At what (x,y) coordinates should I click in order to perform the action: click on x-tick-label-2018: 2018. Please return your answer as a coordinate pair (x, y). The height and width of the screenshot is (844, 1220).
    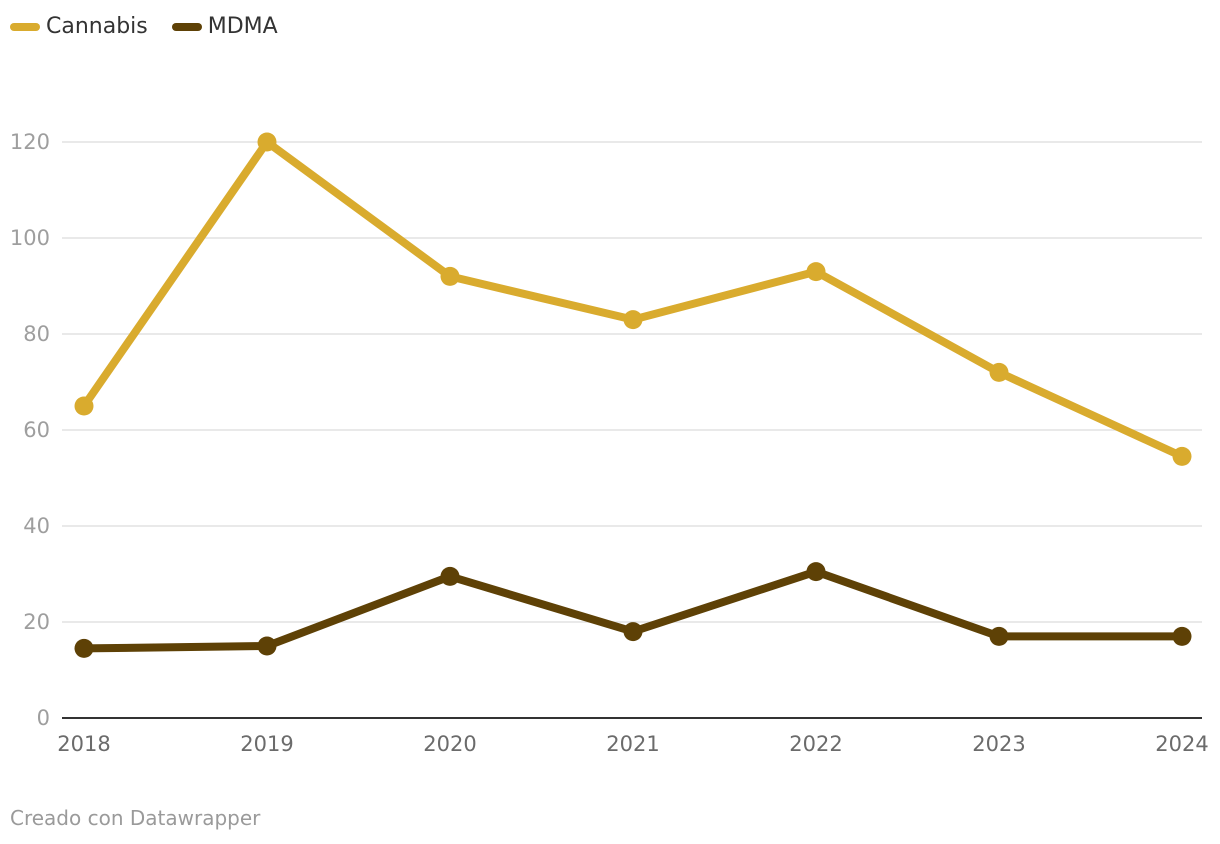
    Looking at the image, I should click on (83, 744).